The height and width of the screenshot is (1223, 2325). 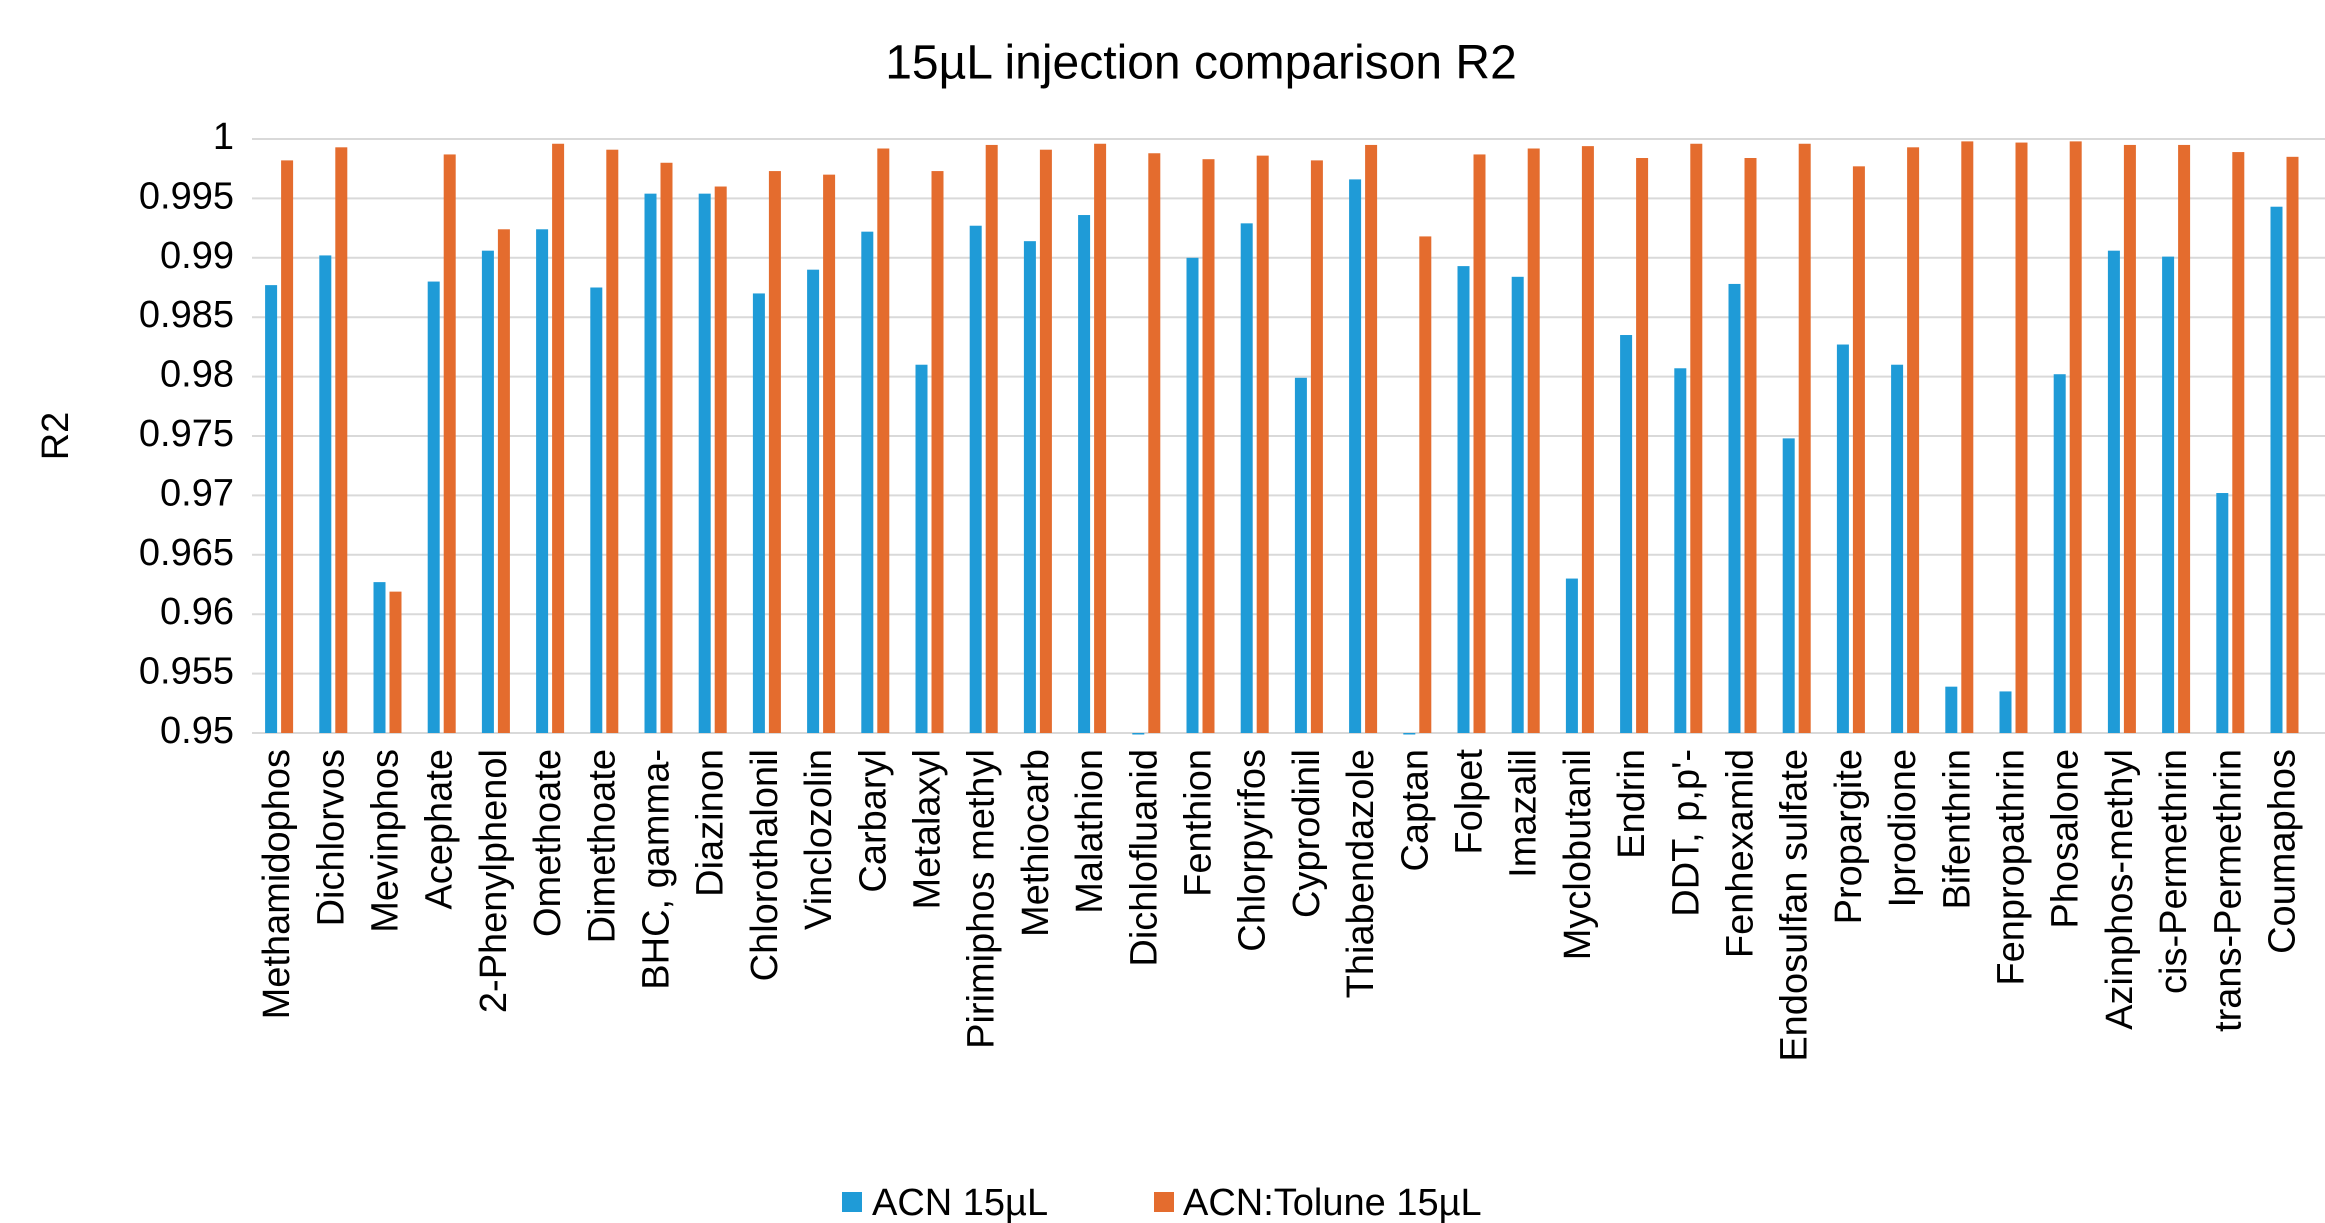 What do you see at coordinates (1632, 804) in the screenshot?
I see `x-tick-label: Endrin` at bounding box center [1632, 804].